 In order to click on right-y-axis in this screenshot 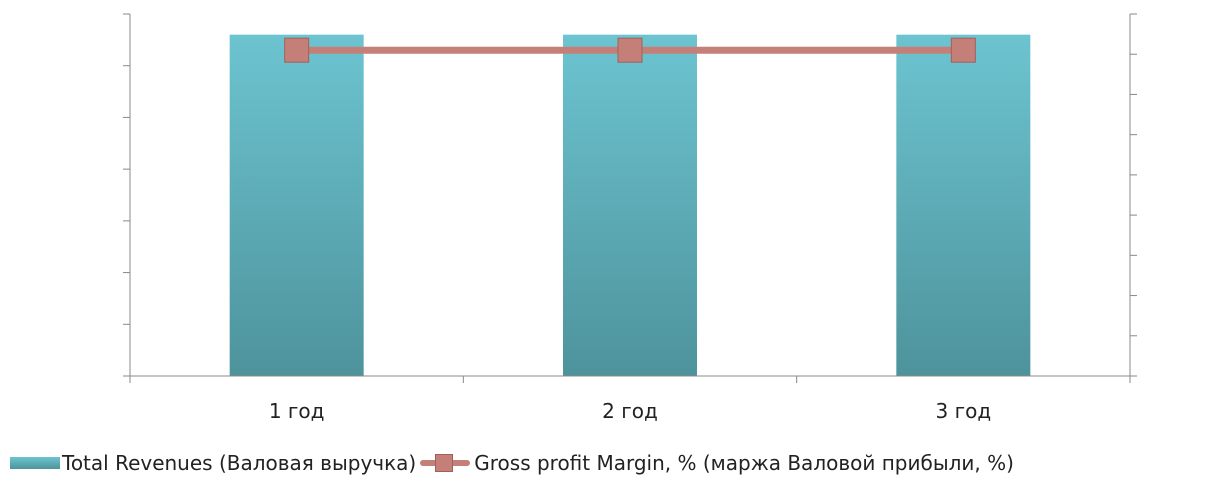, I will do `click(1133, 195)`.